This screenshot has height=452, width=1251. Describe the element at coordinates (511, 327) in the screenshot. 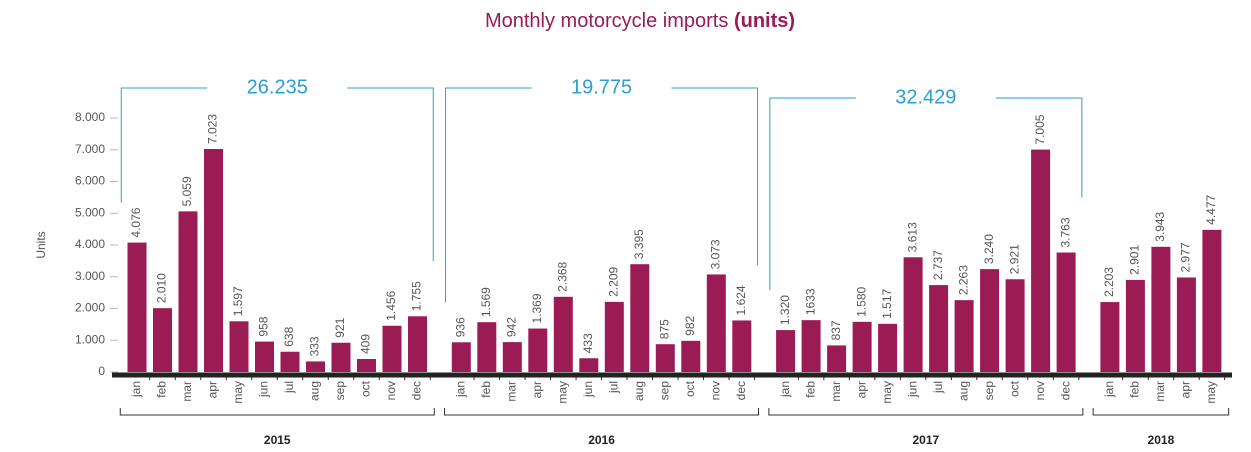

I see `value-label: 942` at that location.